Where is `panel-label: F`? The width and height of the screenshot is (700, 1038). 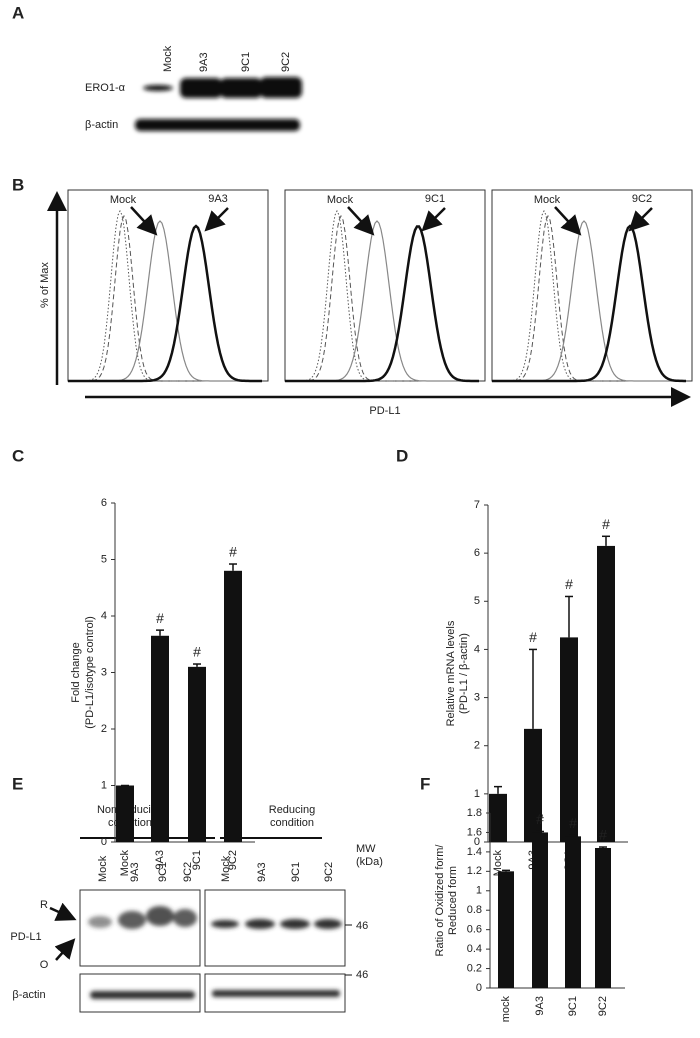 panel-label: F is located at coordinates (425, 783).